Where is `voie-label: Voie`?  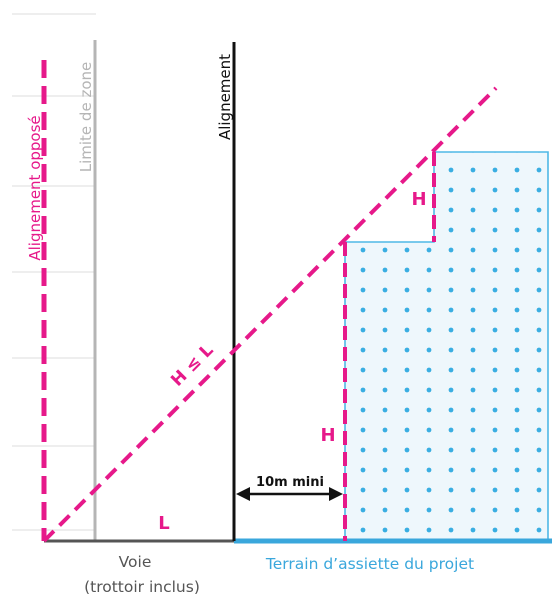
voie-label: Voie is located at coordinates (135, 562).